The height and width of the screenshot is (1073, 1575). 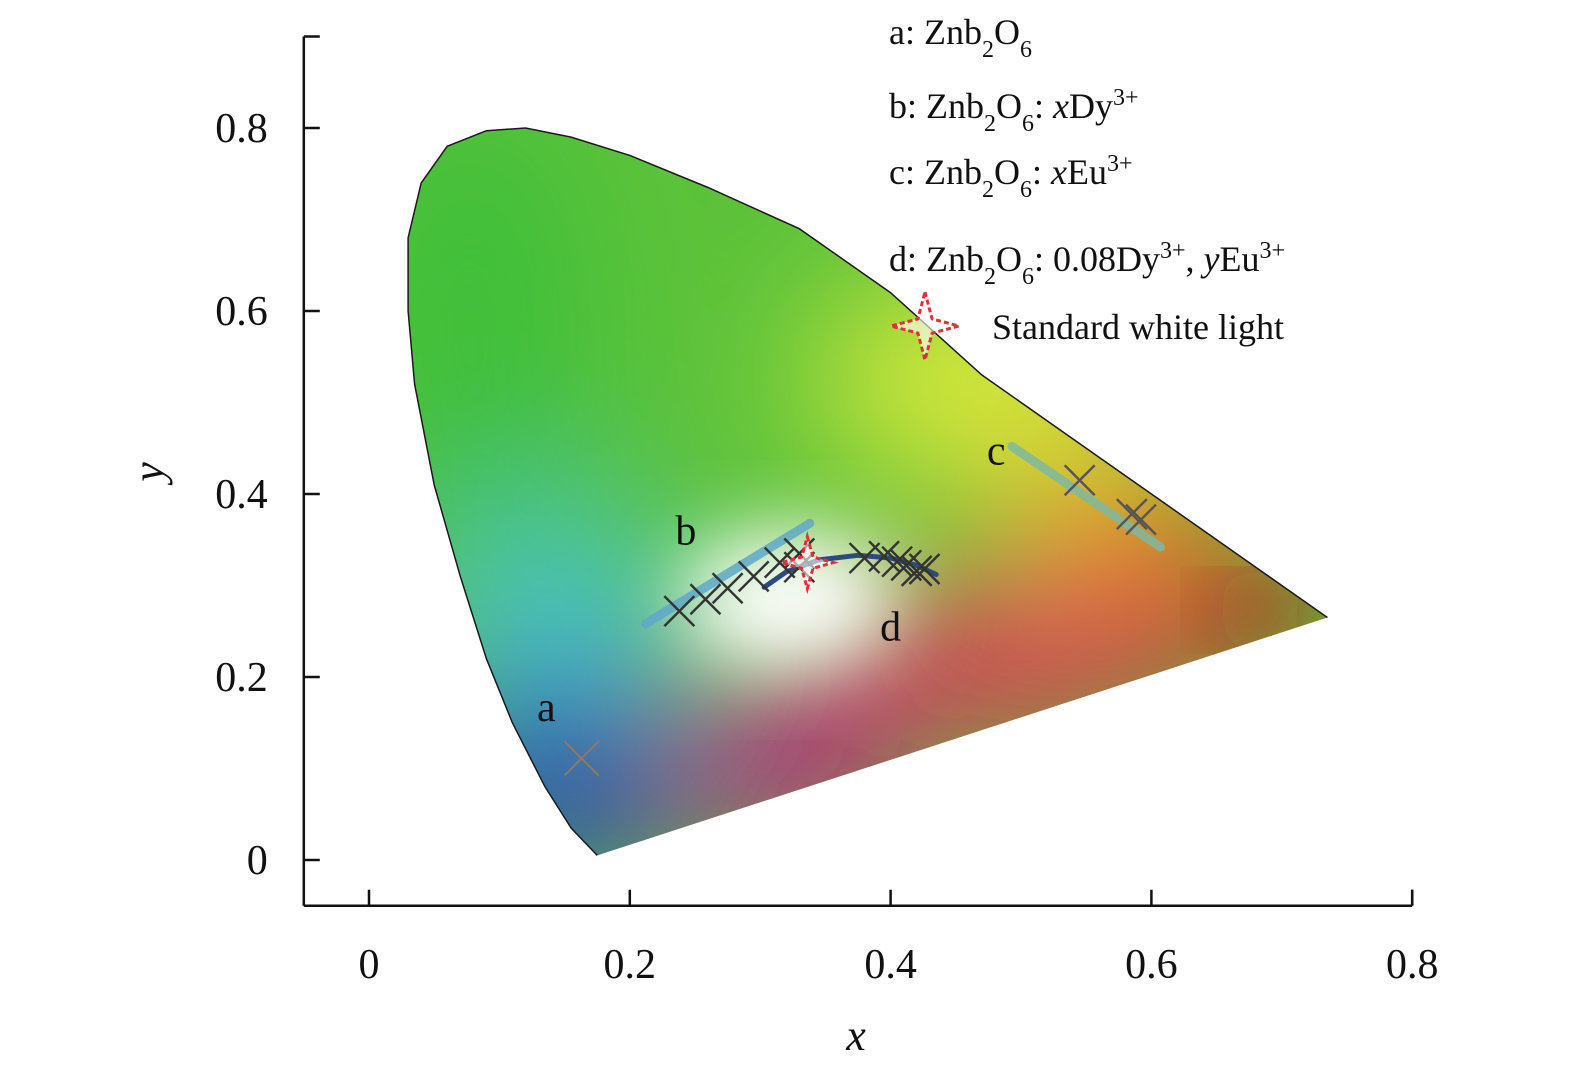 I want to click on legend-entry-c: c: Znb2O6: xEu3+, so click(x=1011, y=177).